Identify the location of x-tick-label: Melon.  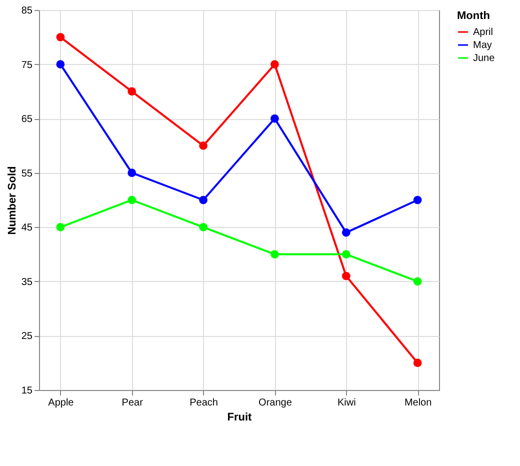
(418, 403).